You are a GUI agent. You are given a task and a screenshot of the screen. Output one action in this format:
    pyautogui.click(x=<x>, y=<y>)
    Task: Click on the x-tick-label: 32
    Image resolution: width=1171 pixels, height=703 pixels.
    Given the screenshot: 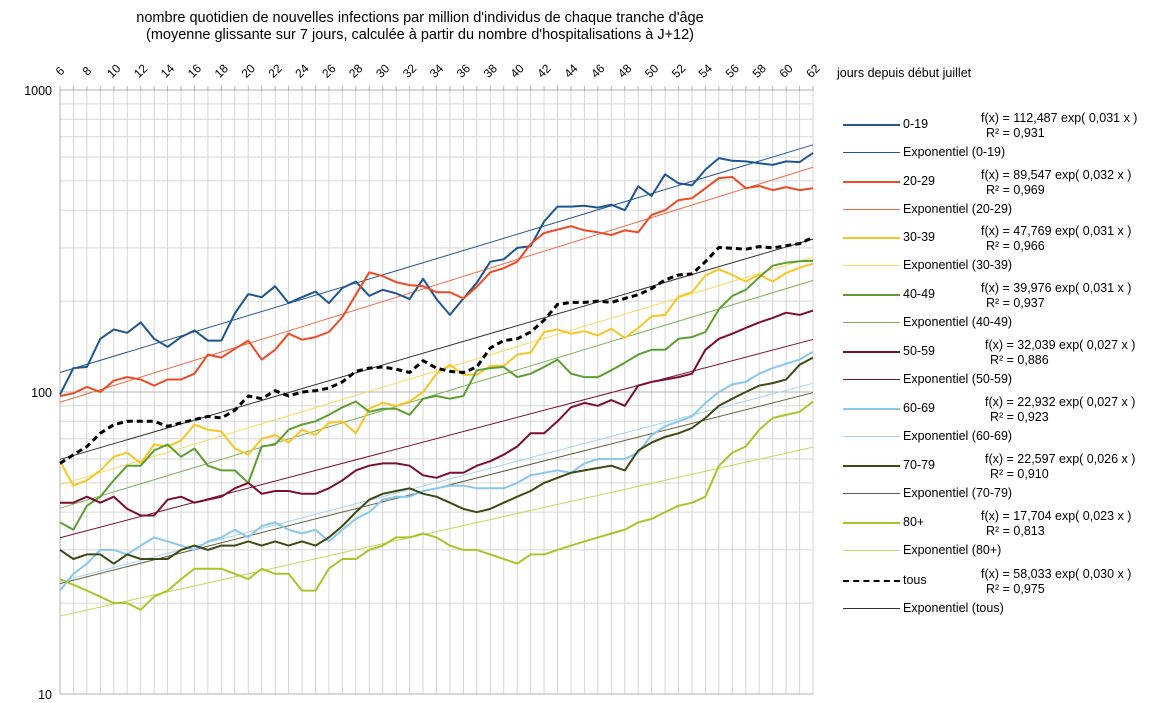 What is the action you would take?
    pyautogui.click(x=410, y=71)
    